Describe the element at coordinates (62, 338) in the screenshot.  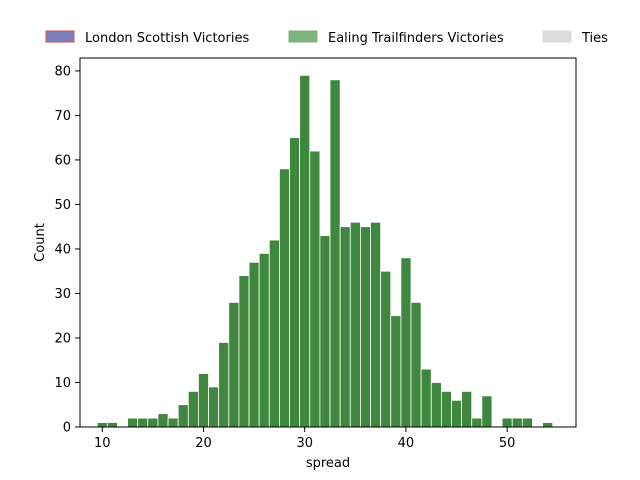
I see `y-tick-label: 20` at that location.